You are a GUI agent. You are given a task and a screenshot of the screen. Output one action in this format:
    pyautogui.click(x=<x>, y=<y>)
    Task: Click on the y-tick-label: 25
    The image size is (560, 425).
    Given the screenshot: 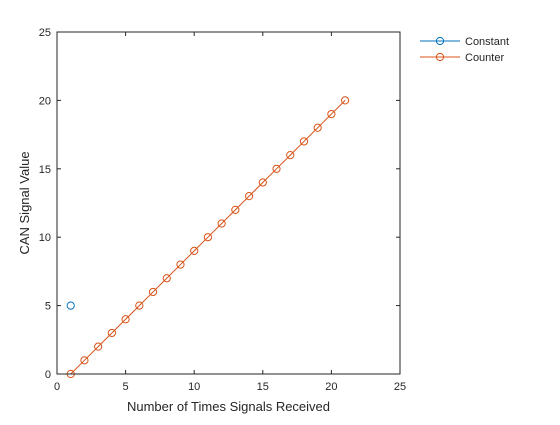 What is the action you would take?
    pyautogui.click(x=45, y=33)
    